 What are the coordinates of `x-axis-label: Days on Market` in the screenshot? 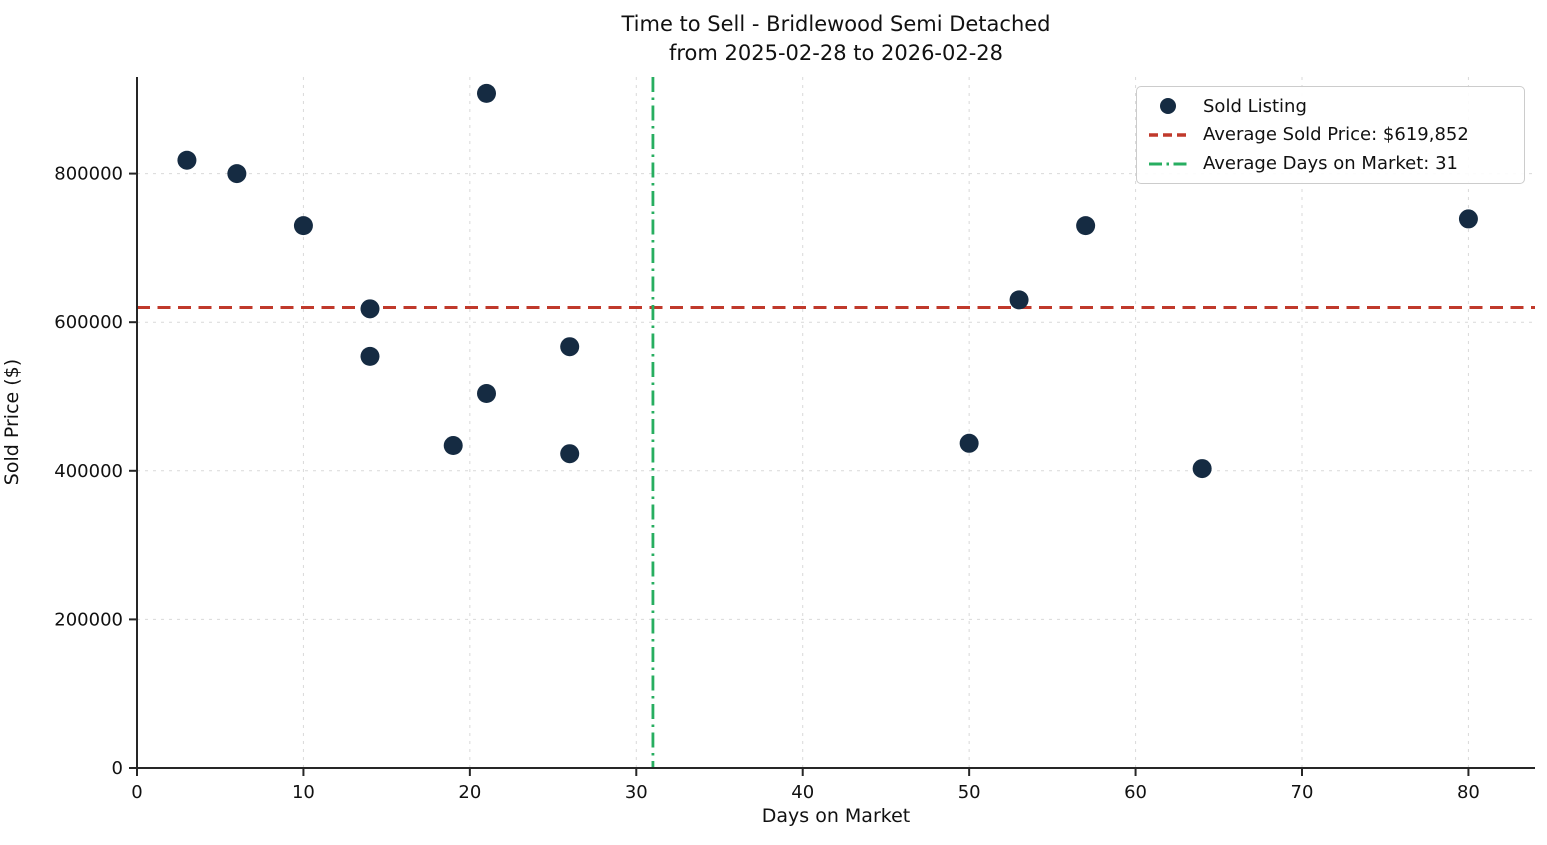 It's located at (836, 816).